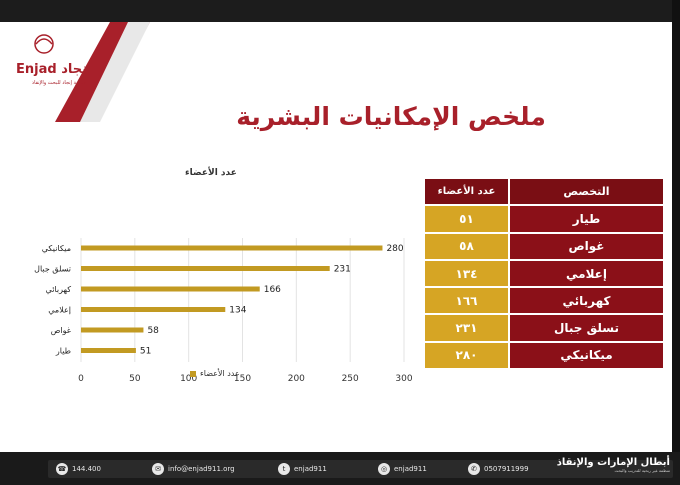  What do you see at coordinates (59, 83) in the screenshot?
I see `logo-subtitle: جمعية إنجاد للبحث والإنقاذ` at bounding box center [59, 83].